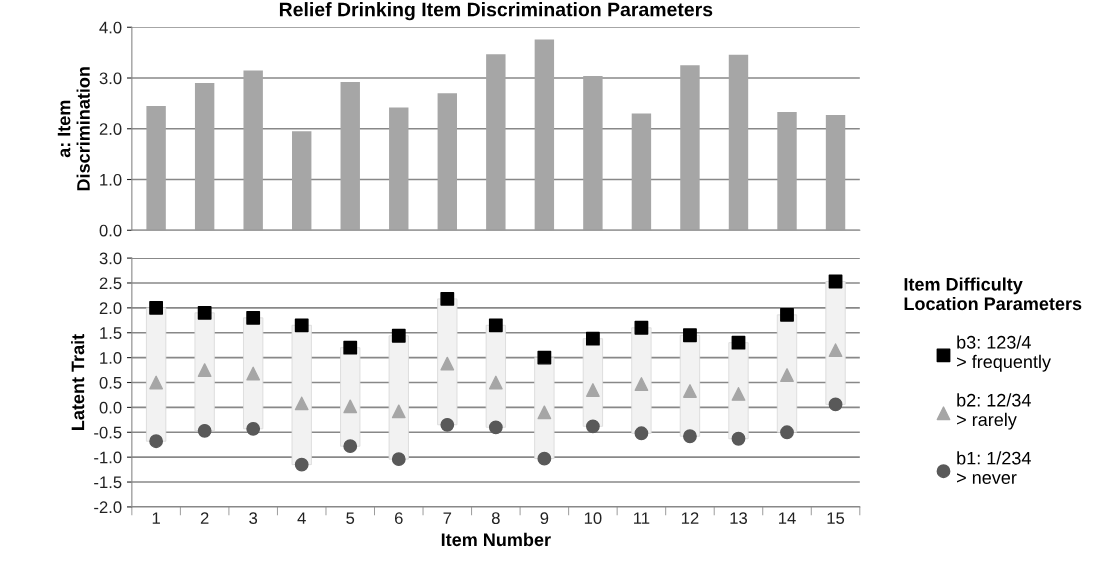 Image resolution: width=1108 pixels, height=580 pixels. What do you see at coordinates (108, 507) in the screenshot?
I see `y-tick-label: -2.0` at bounding box center [108, 507].